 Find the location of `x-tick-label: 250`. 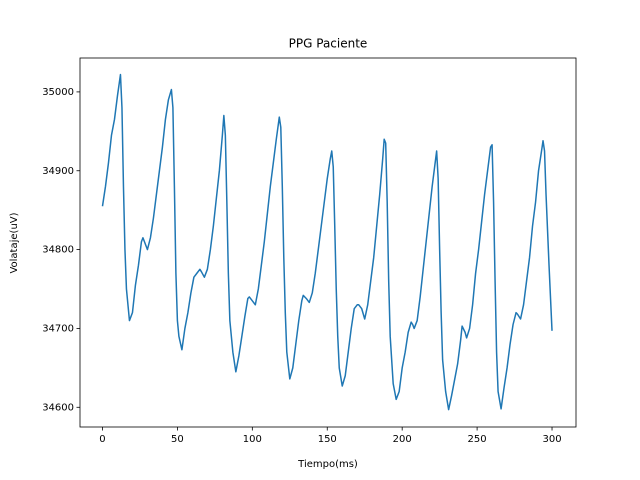

x-tick-label: 250 is located at coordinates (477, 439).